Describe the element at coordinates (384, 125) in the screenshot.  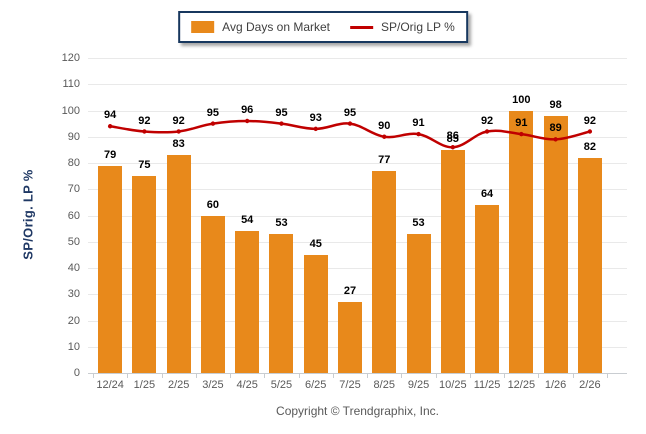
I see `line-value-label: 90` at that location.